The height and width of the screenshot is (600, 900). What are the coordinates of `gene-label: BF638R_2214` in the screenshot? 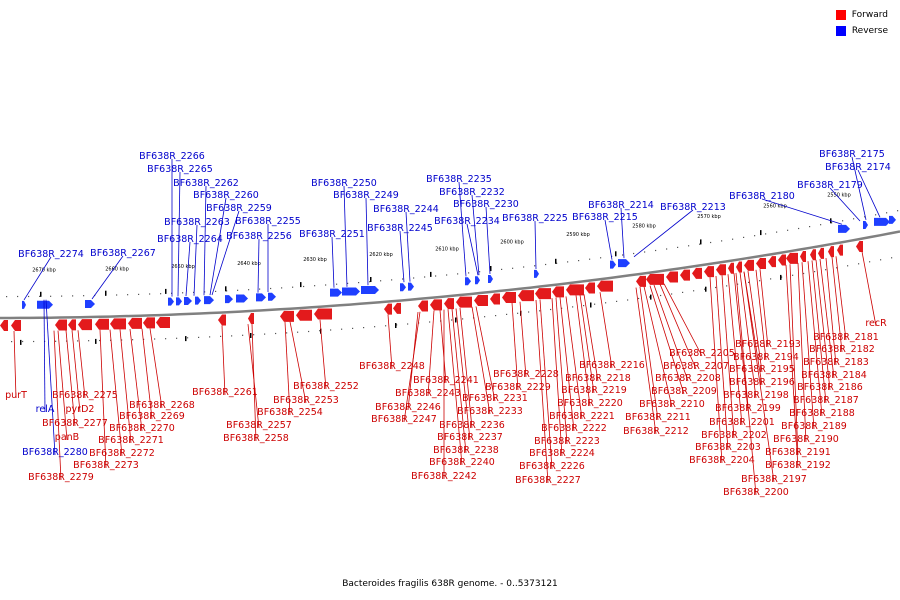 It's located at (621, 205).